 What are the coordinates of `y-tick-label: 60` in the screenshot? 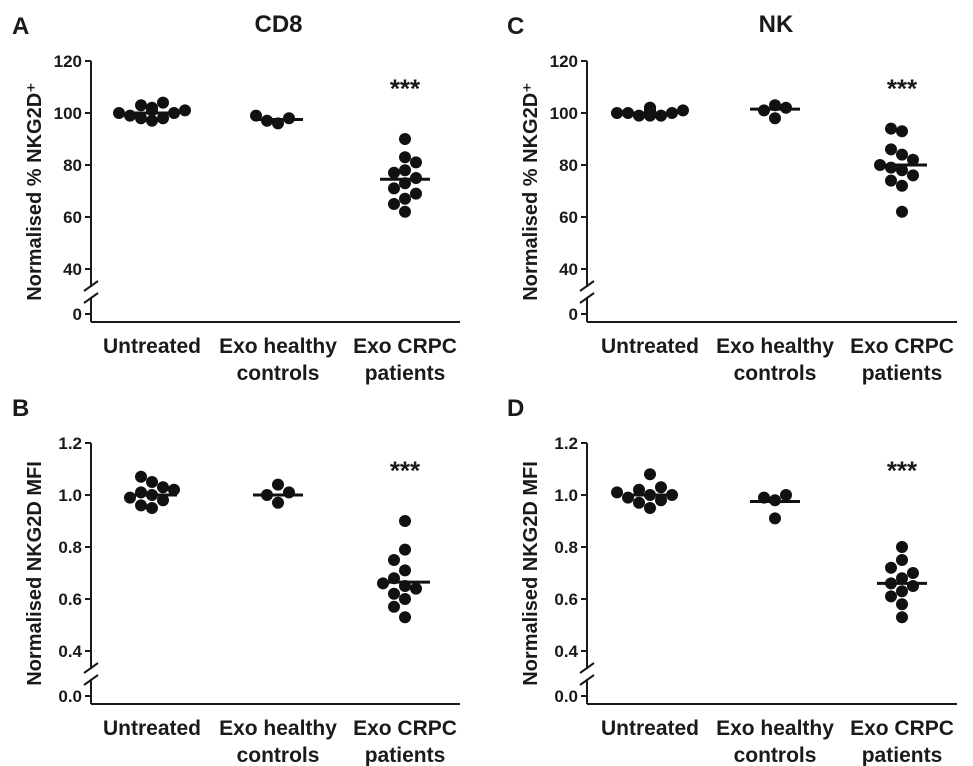 It's located at (72, 217).